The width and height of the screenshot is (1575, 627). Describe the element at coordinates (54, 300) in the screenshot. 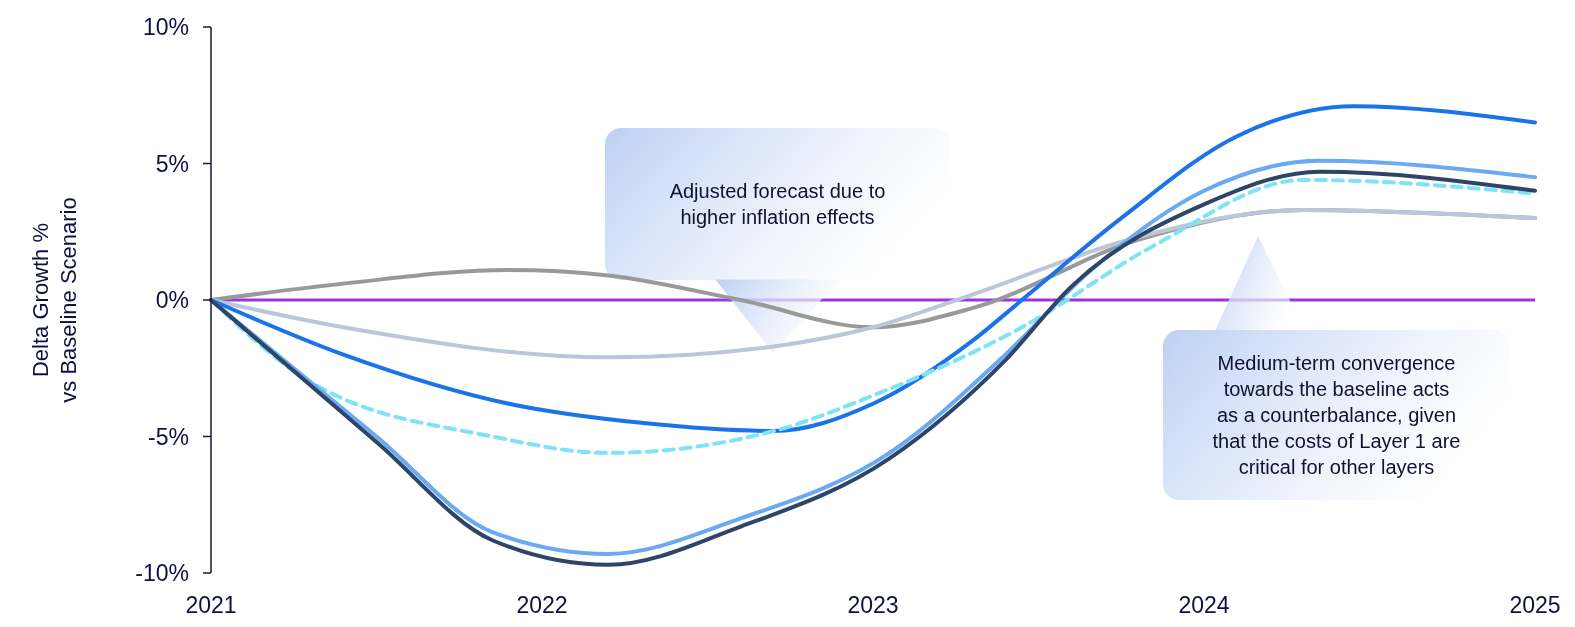

I see `y-axis-title: Delta Growth % vs Baseline Scenario` at that location.